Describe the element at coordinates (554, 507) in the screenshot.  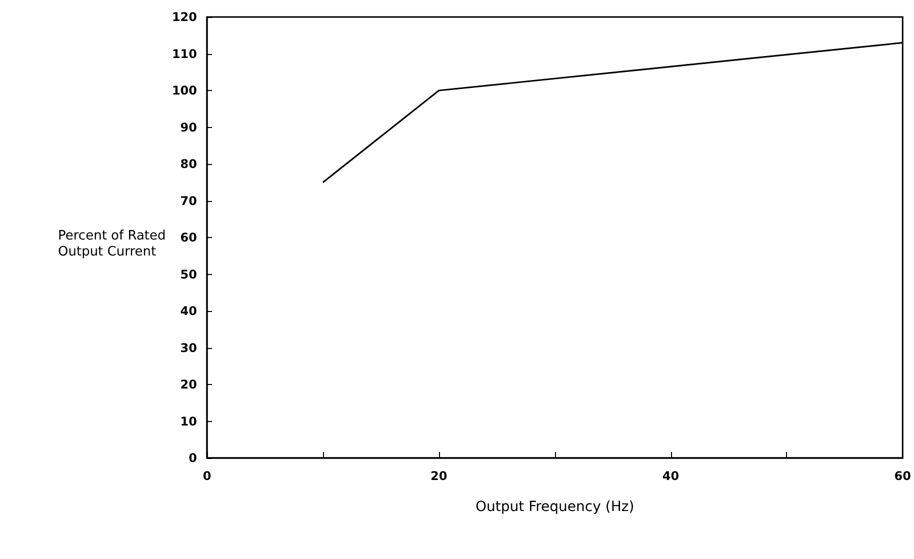
I see `x-axis-title: Output Frequency (Hz)` at that location.